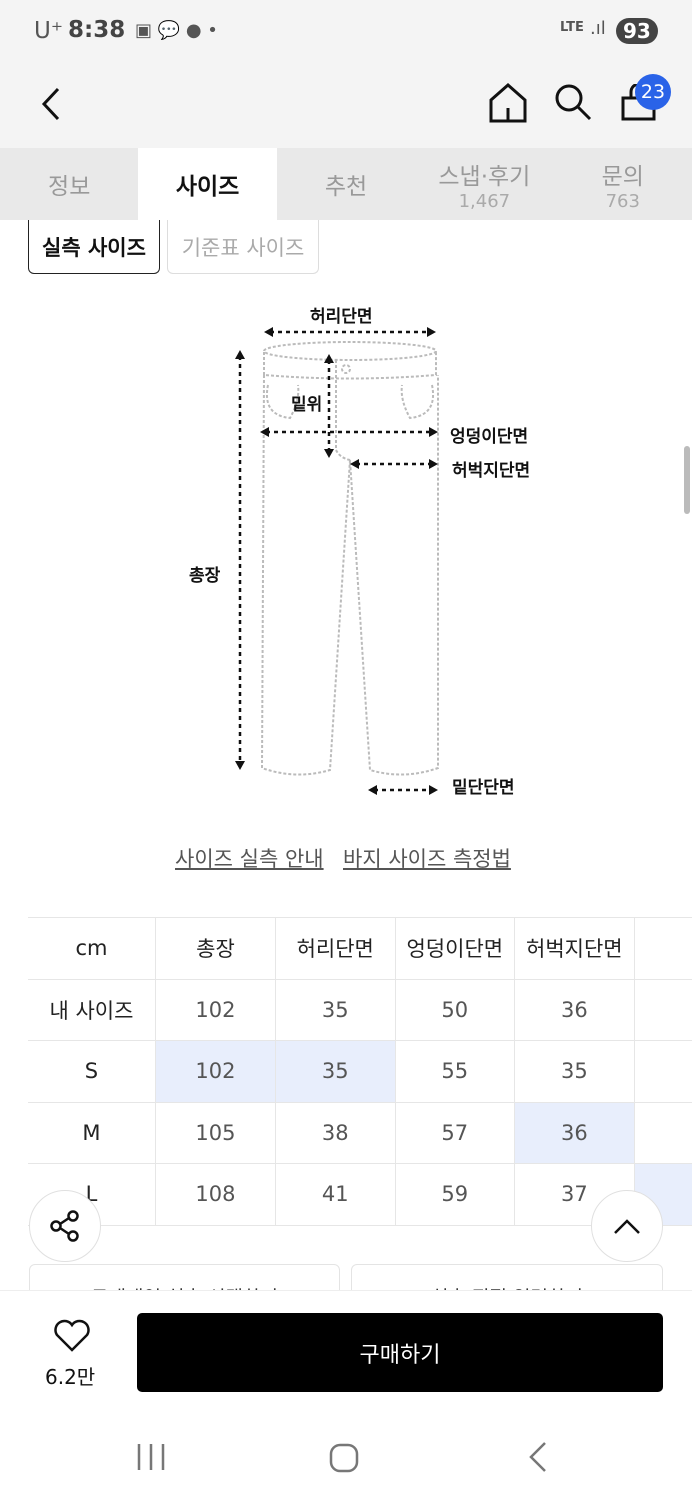  What do you see at coordinates (491, 471) in the screenshot?
I see `label-thigh: 허벅지단면` at bounding box center [491, 471].